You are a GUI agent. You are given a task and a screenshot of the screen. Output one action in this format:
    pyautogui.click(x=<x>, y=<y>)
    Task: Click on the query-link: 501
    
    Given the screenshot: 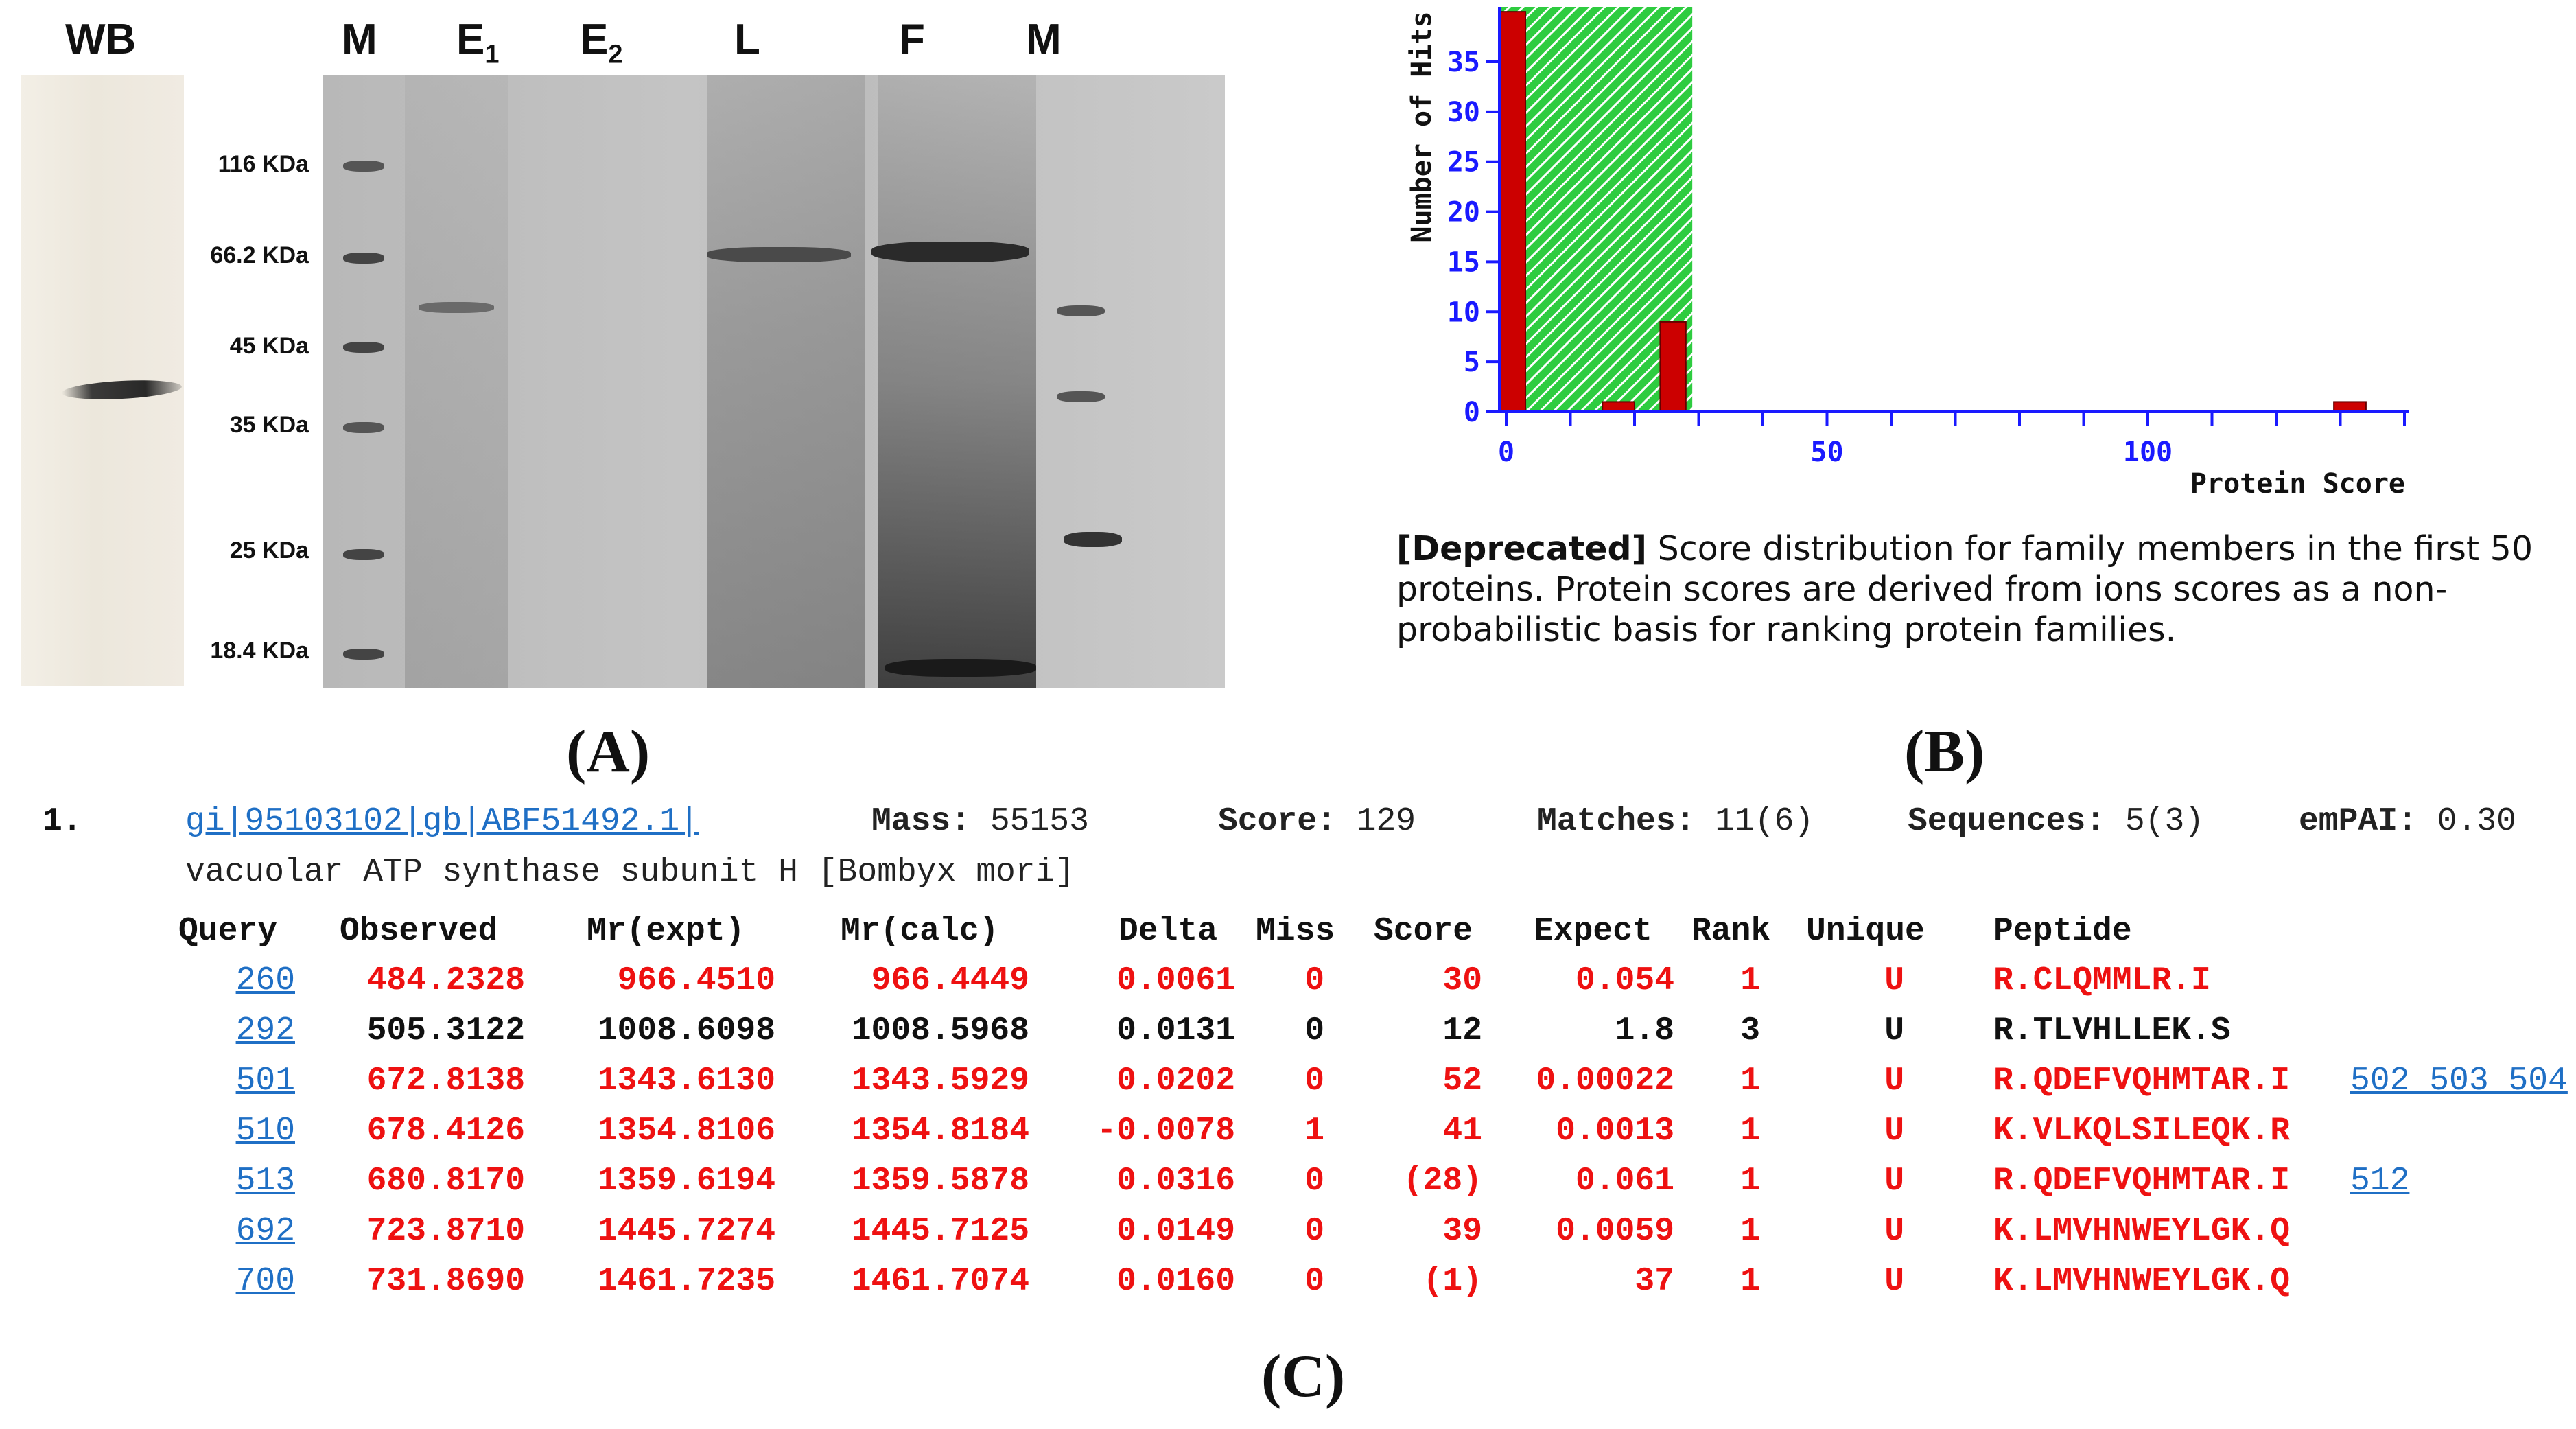 What is the action you would take?
    pyautogui.click(x=265, y=1081)
    